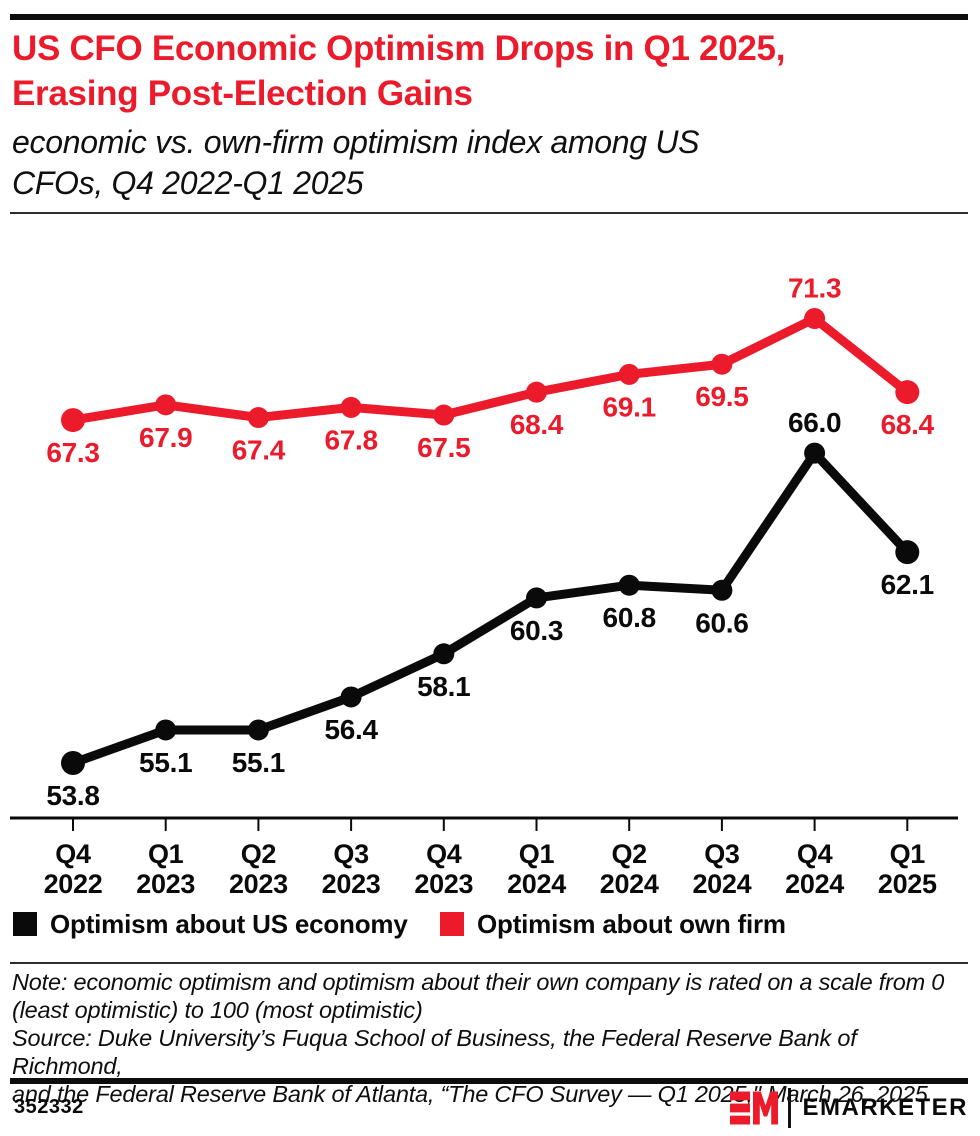  I want to click on svg-text: 60.8, so click(629, 617).